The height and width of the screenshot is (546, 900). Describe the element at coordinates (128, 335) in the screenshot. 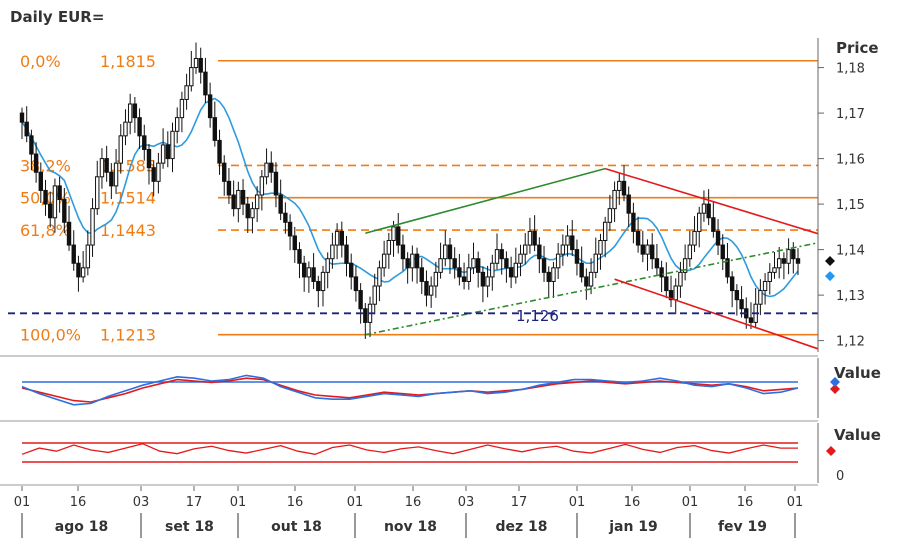

I see `fibonacci-price-label: 1,1213` at that location.